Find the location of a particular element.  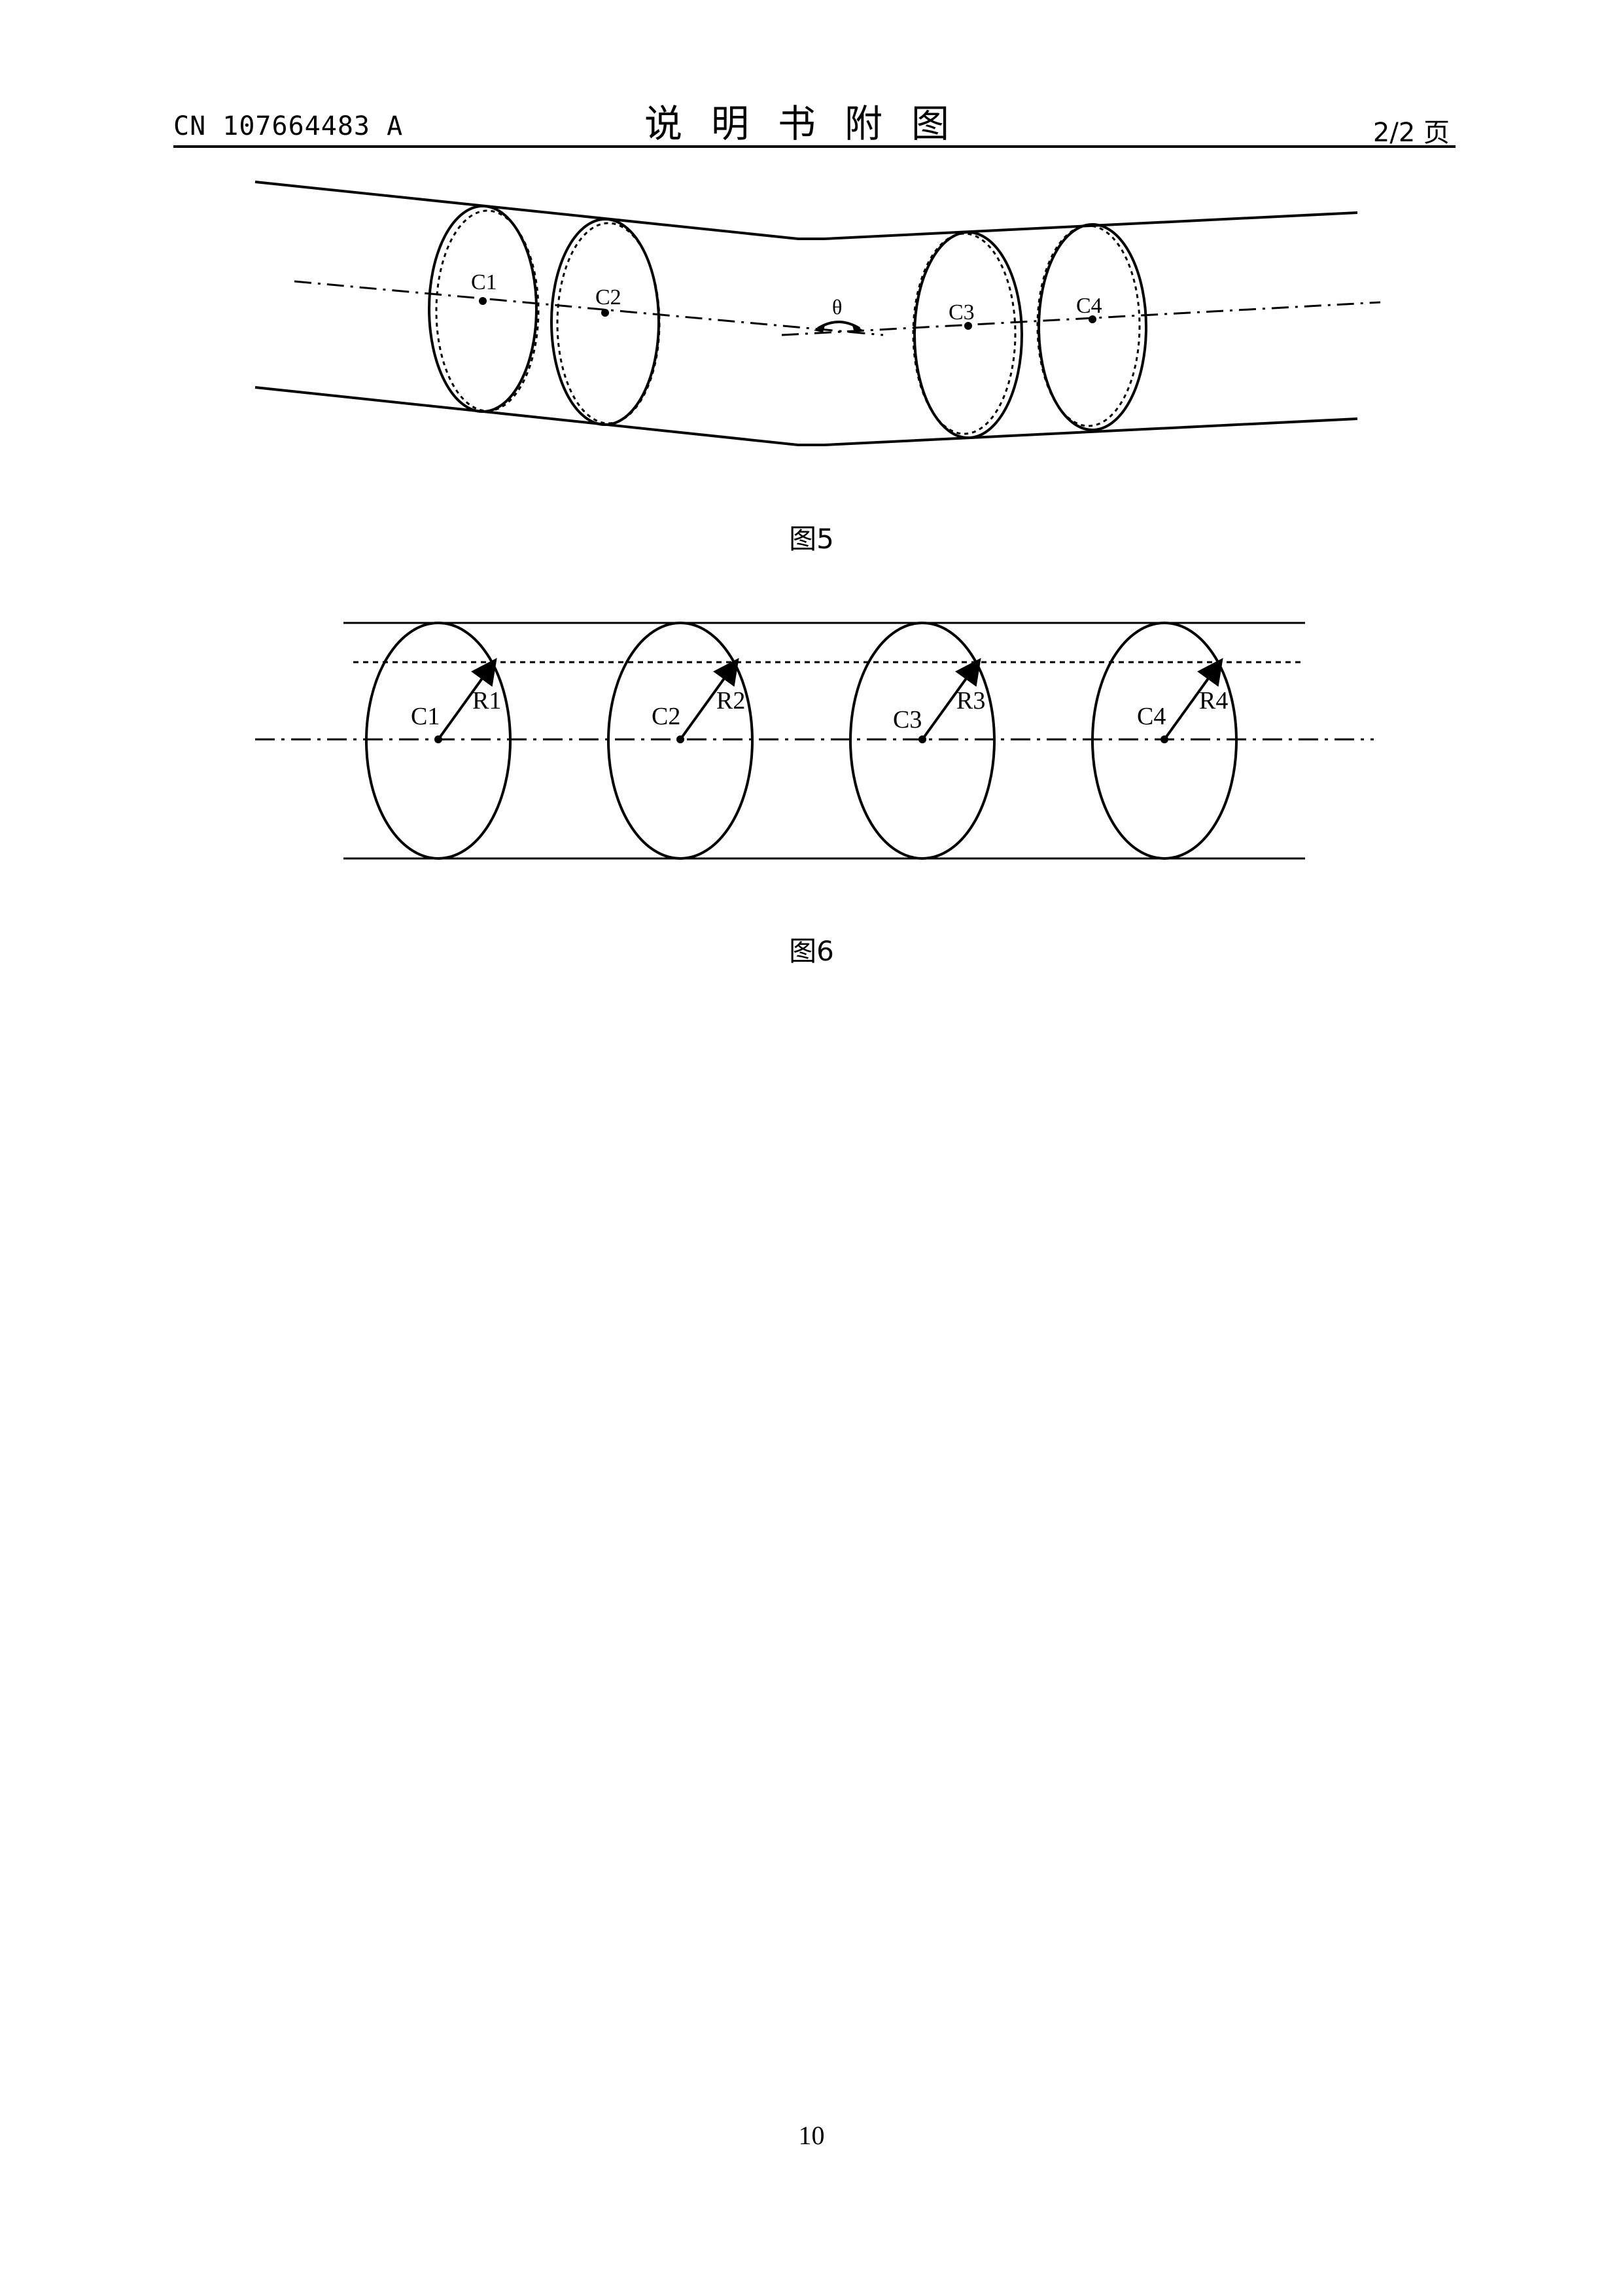

fig5-ellipse-c1 is located at coordinates (483, 309).